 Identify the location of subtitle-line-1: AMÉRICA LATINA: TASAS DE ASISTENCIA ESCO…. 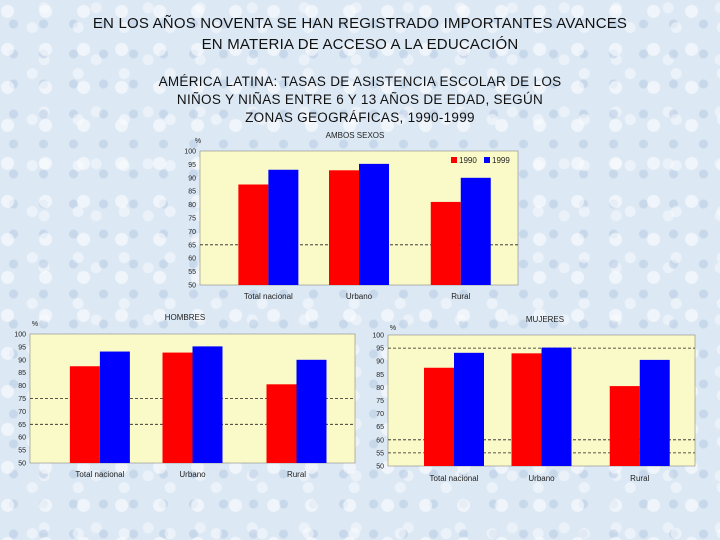
(360, 81).